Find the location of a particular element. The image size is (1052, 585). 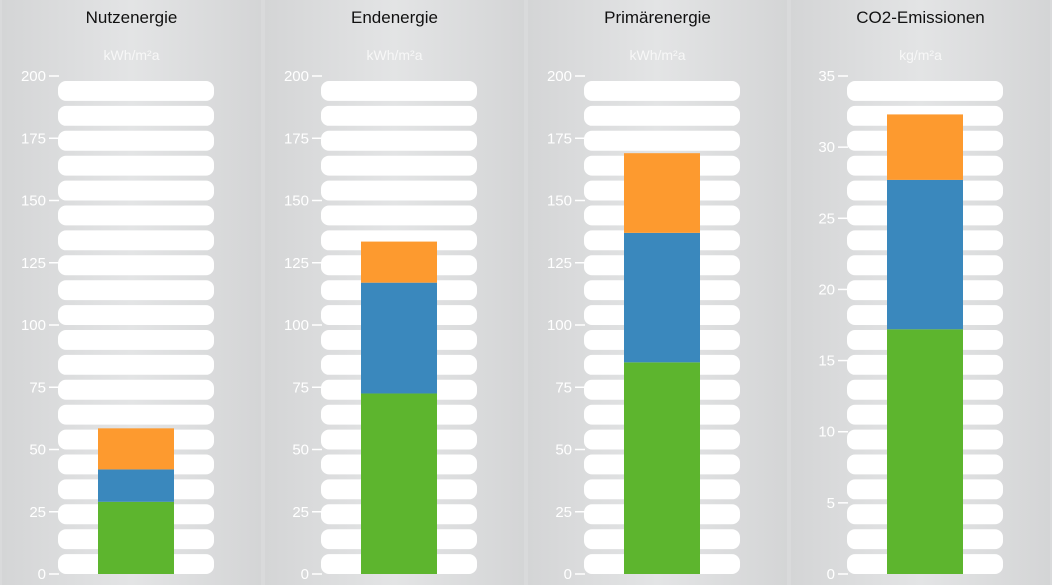

chart-unit-label: kg/m²a is located at coordinates (920, 55).